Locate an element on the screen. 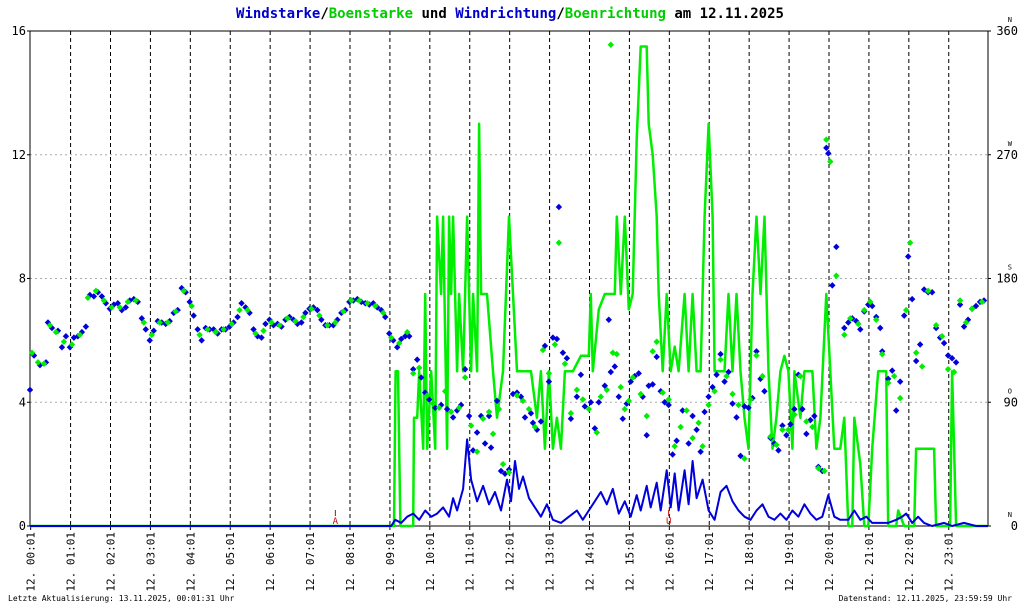 This screenshot has height=606, width=1020. chart-title-segment: am 12.11.2025 is located at coordinates (725, 14).